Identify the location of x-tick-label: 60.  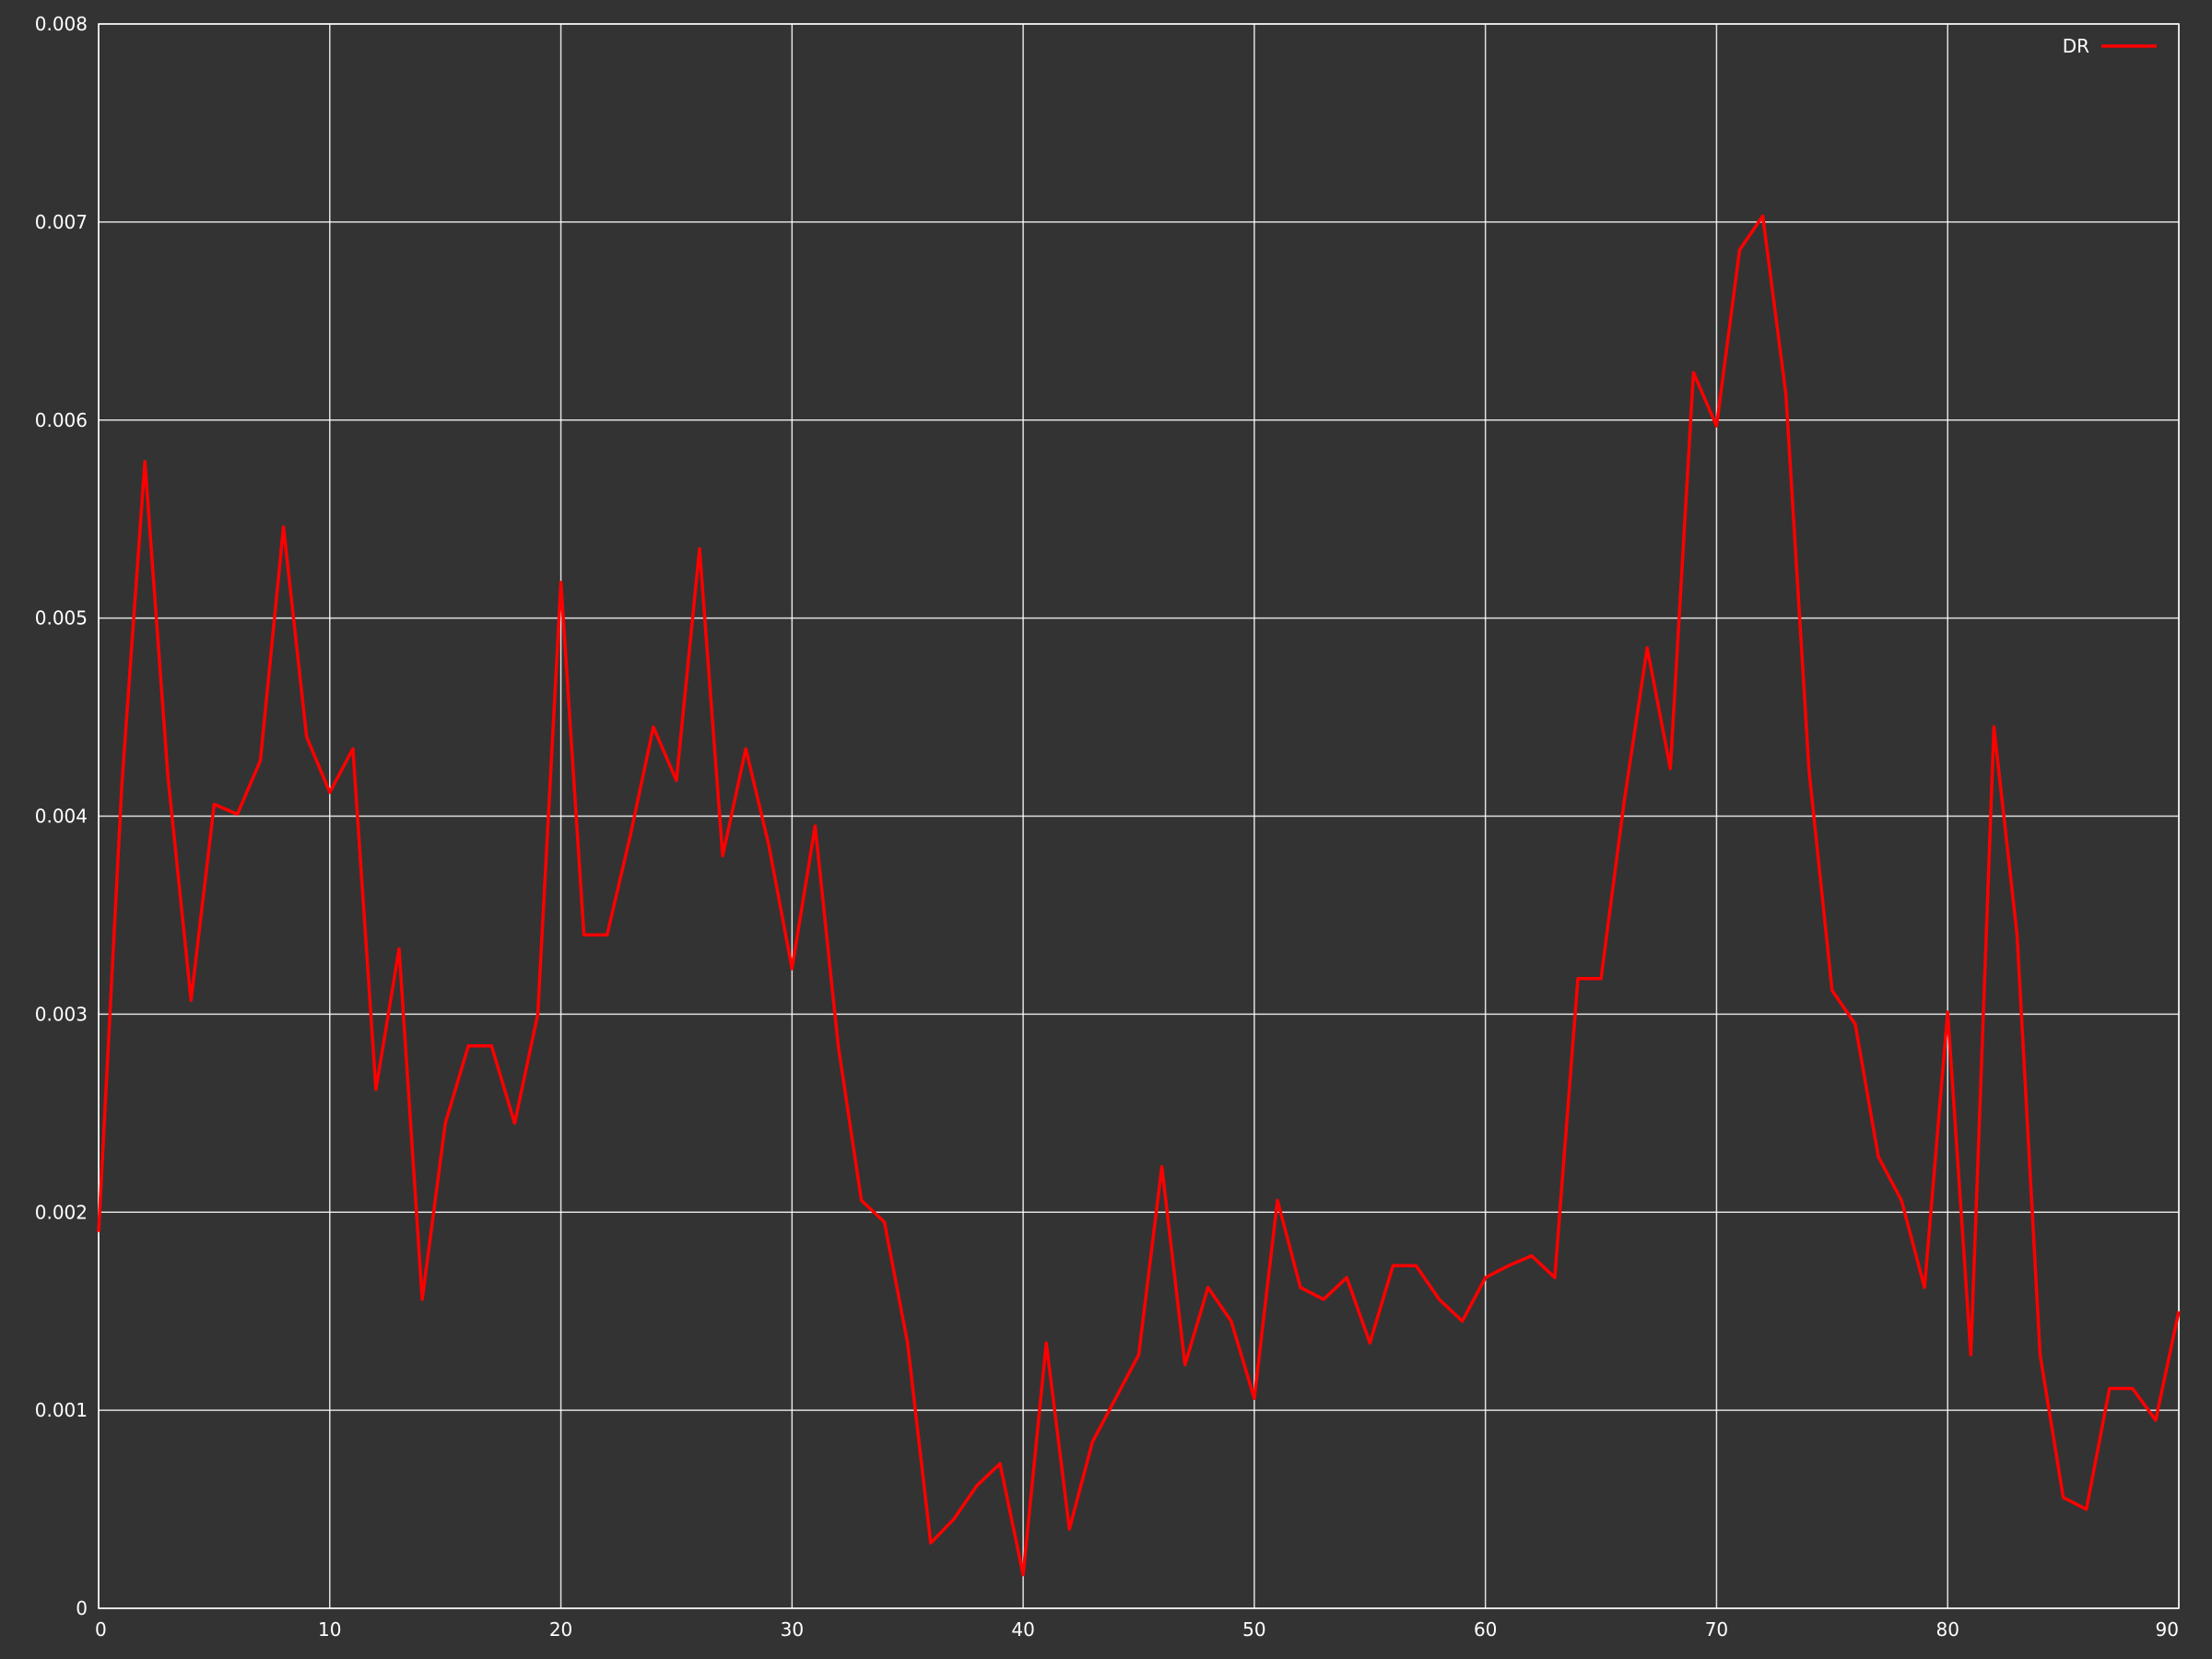
(1485, 1629).